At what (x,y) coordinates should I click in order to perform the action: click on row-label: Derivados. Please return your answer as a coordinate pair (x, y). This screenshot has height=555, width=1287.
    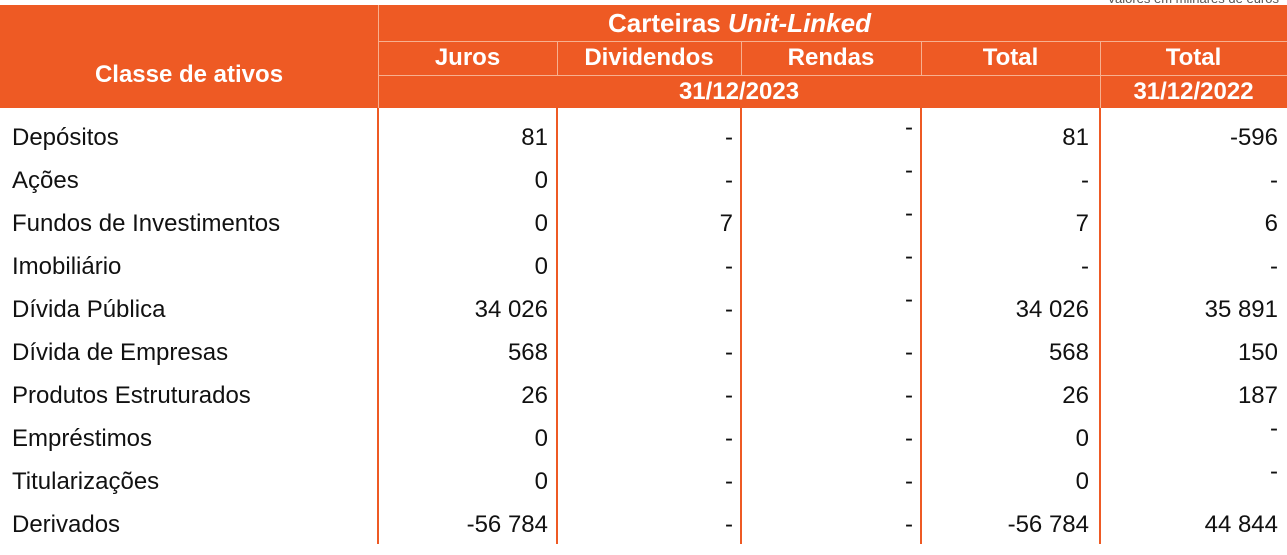
    Looking at the image, I should click on (66, 524).